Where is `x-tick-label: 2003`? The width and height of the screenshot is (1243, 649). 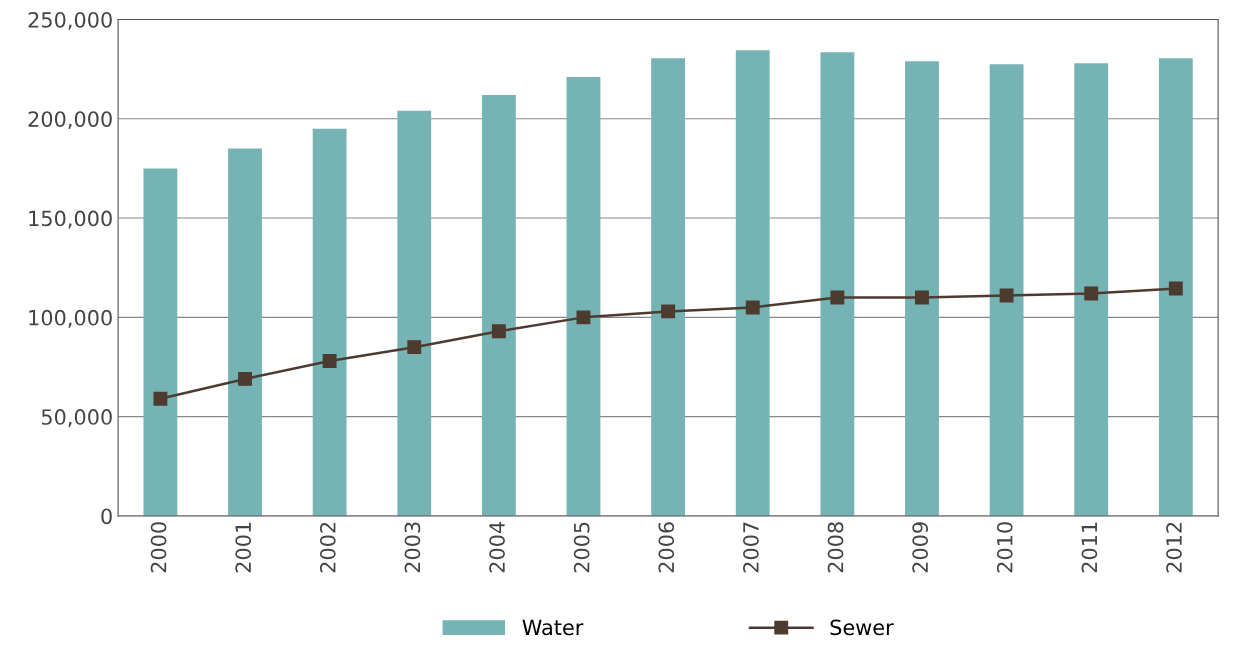
x-tick-label: 2003 is located at coordinates (412, 547).